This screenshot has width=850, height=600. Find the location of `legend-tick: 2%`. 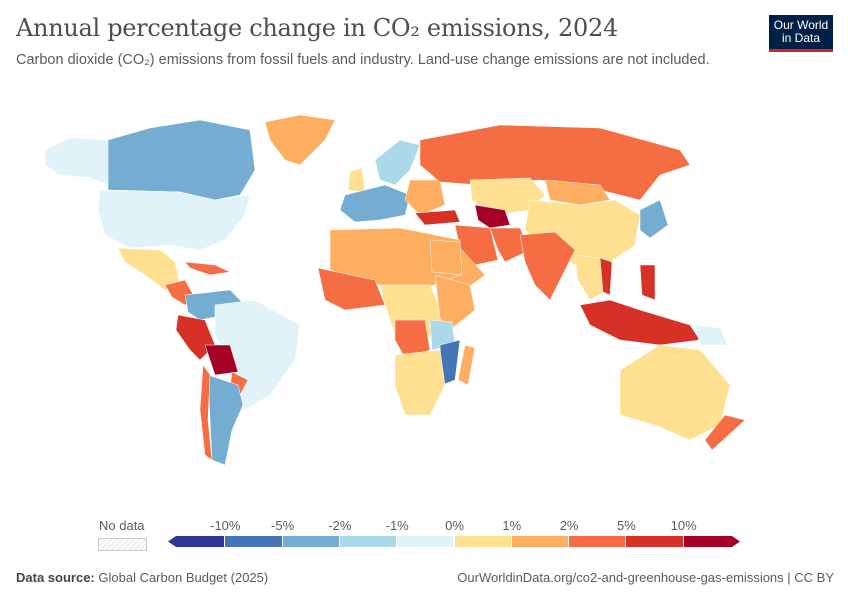

legend-tick: 2% is located at coordinates (569, 525).